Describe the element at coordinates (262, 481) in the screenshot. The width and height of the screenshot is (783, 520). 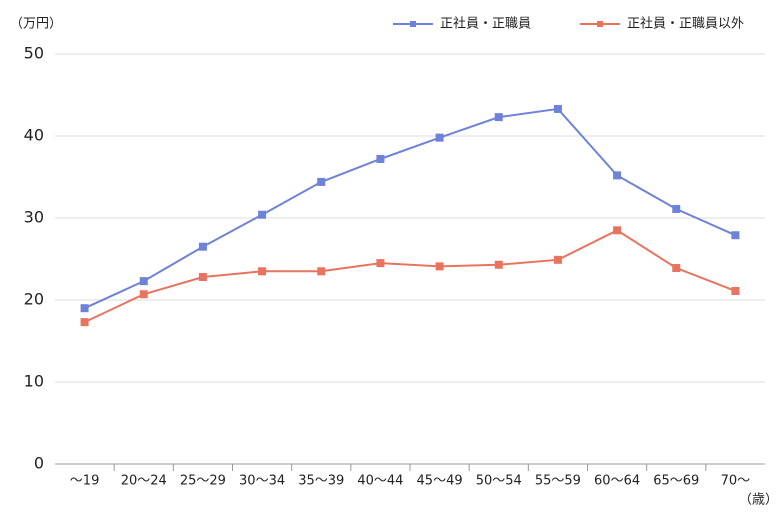
I see `x-tick-label: 30～34` at that location.